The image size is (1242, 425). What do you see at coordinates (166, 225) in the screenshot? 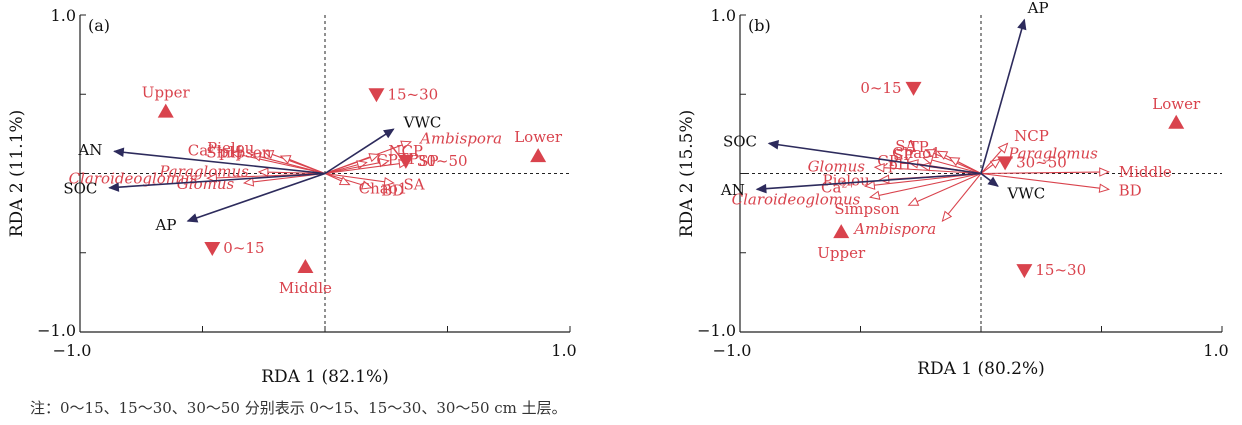
I see `panel-a-env-label-ap: AP` at bounding box center [166, 225].